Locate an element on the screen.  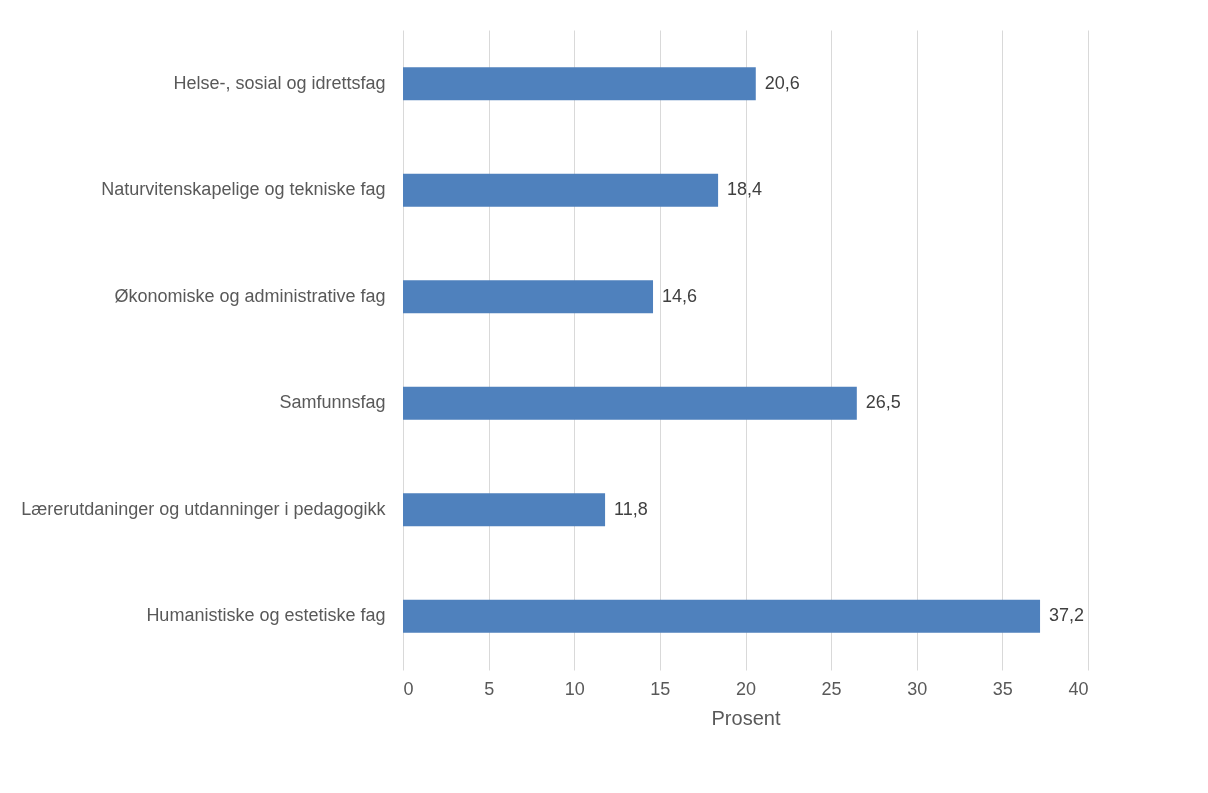
y-tick-label: Humanistiske og estetiske fag is located at coordinates (266, 615).